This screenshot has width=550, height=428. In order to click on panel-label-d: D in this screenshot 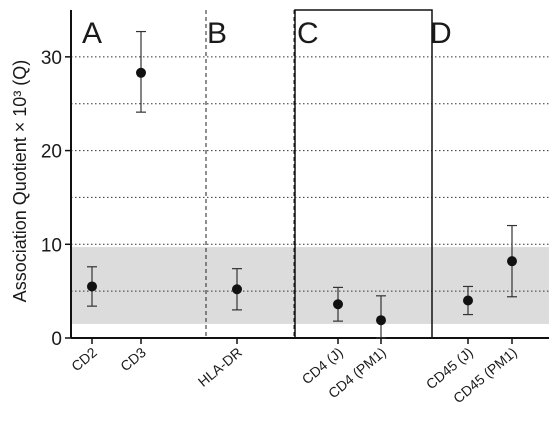, I will do `click(441, 33)`.